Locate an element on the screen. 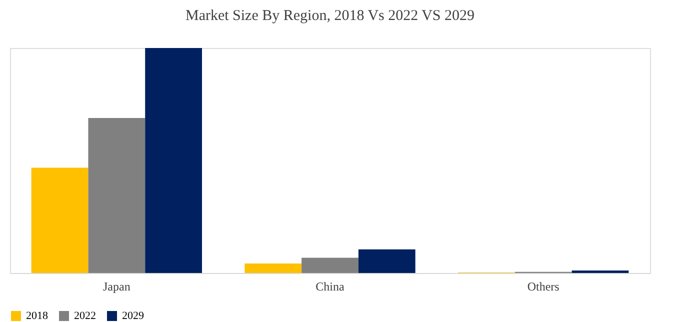  x-tick-label: Japan is located at coordinates (116, 287).